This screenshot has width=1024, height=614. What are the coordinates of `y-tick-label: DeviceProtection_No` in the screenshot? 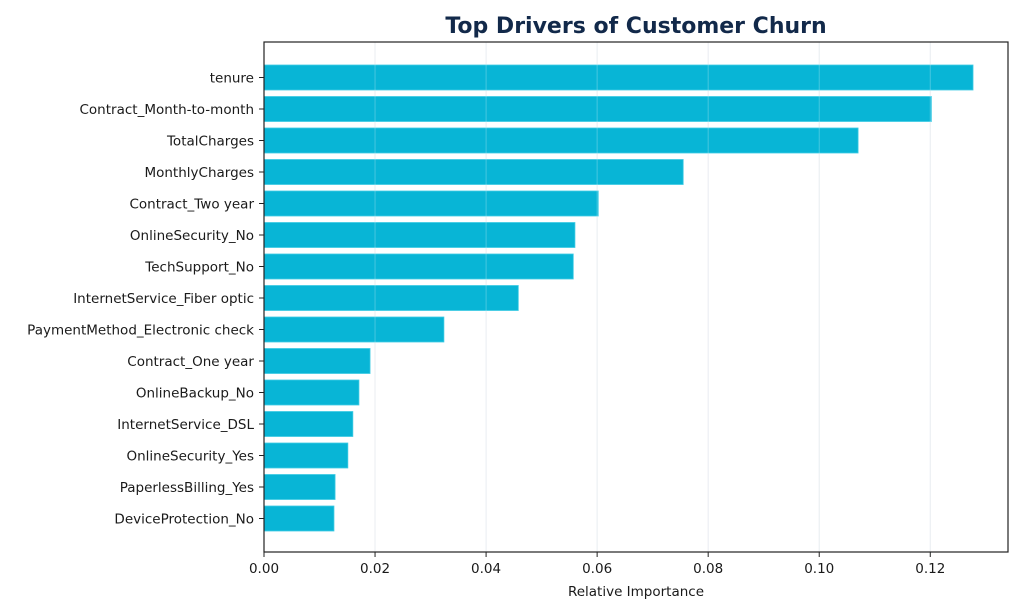 It's located at (184, 520).